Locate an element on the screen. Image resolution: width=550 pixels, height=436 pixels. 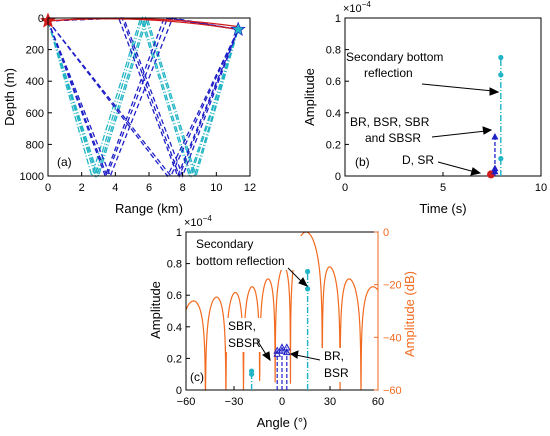
receiver-star-icon is located at coordinates (238, 28).